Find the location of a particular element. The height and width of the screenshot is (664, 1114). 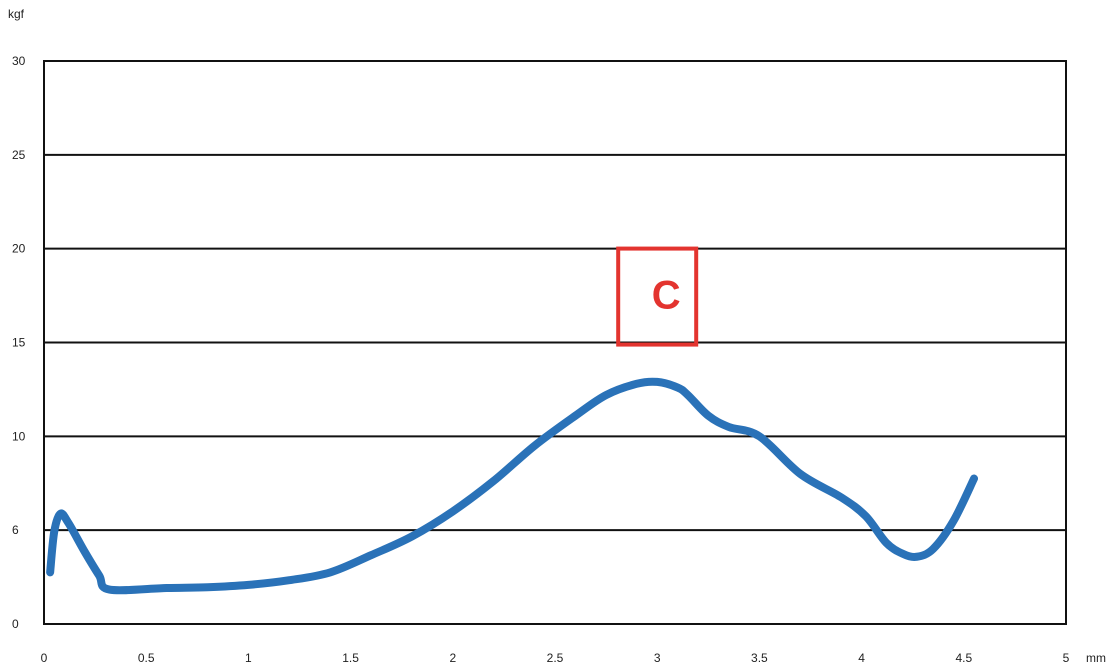

y-tick-label: 30 is located at coordinates (19, 61).